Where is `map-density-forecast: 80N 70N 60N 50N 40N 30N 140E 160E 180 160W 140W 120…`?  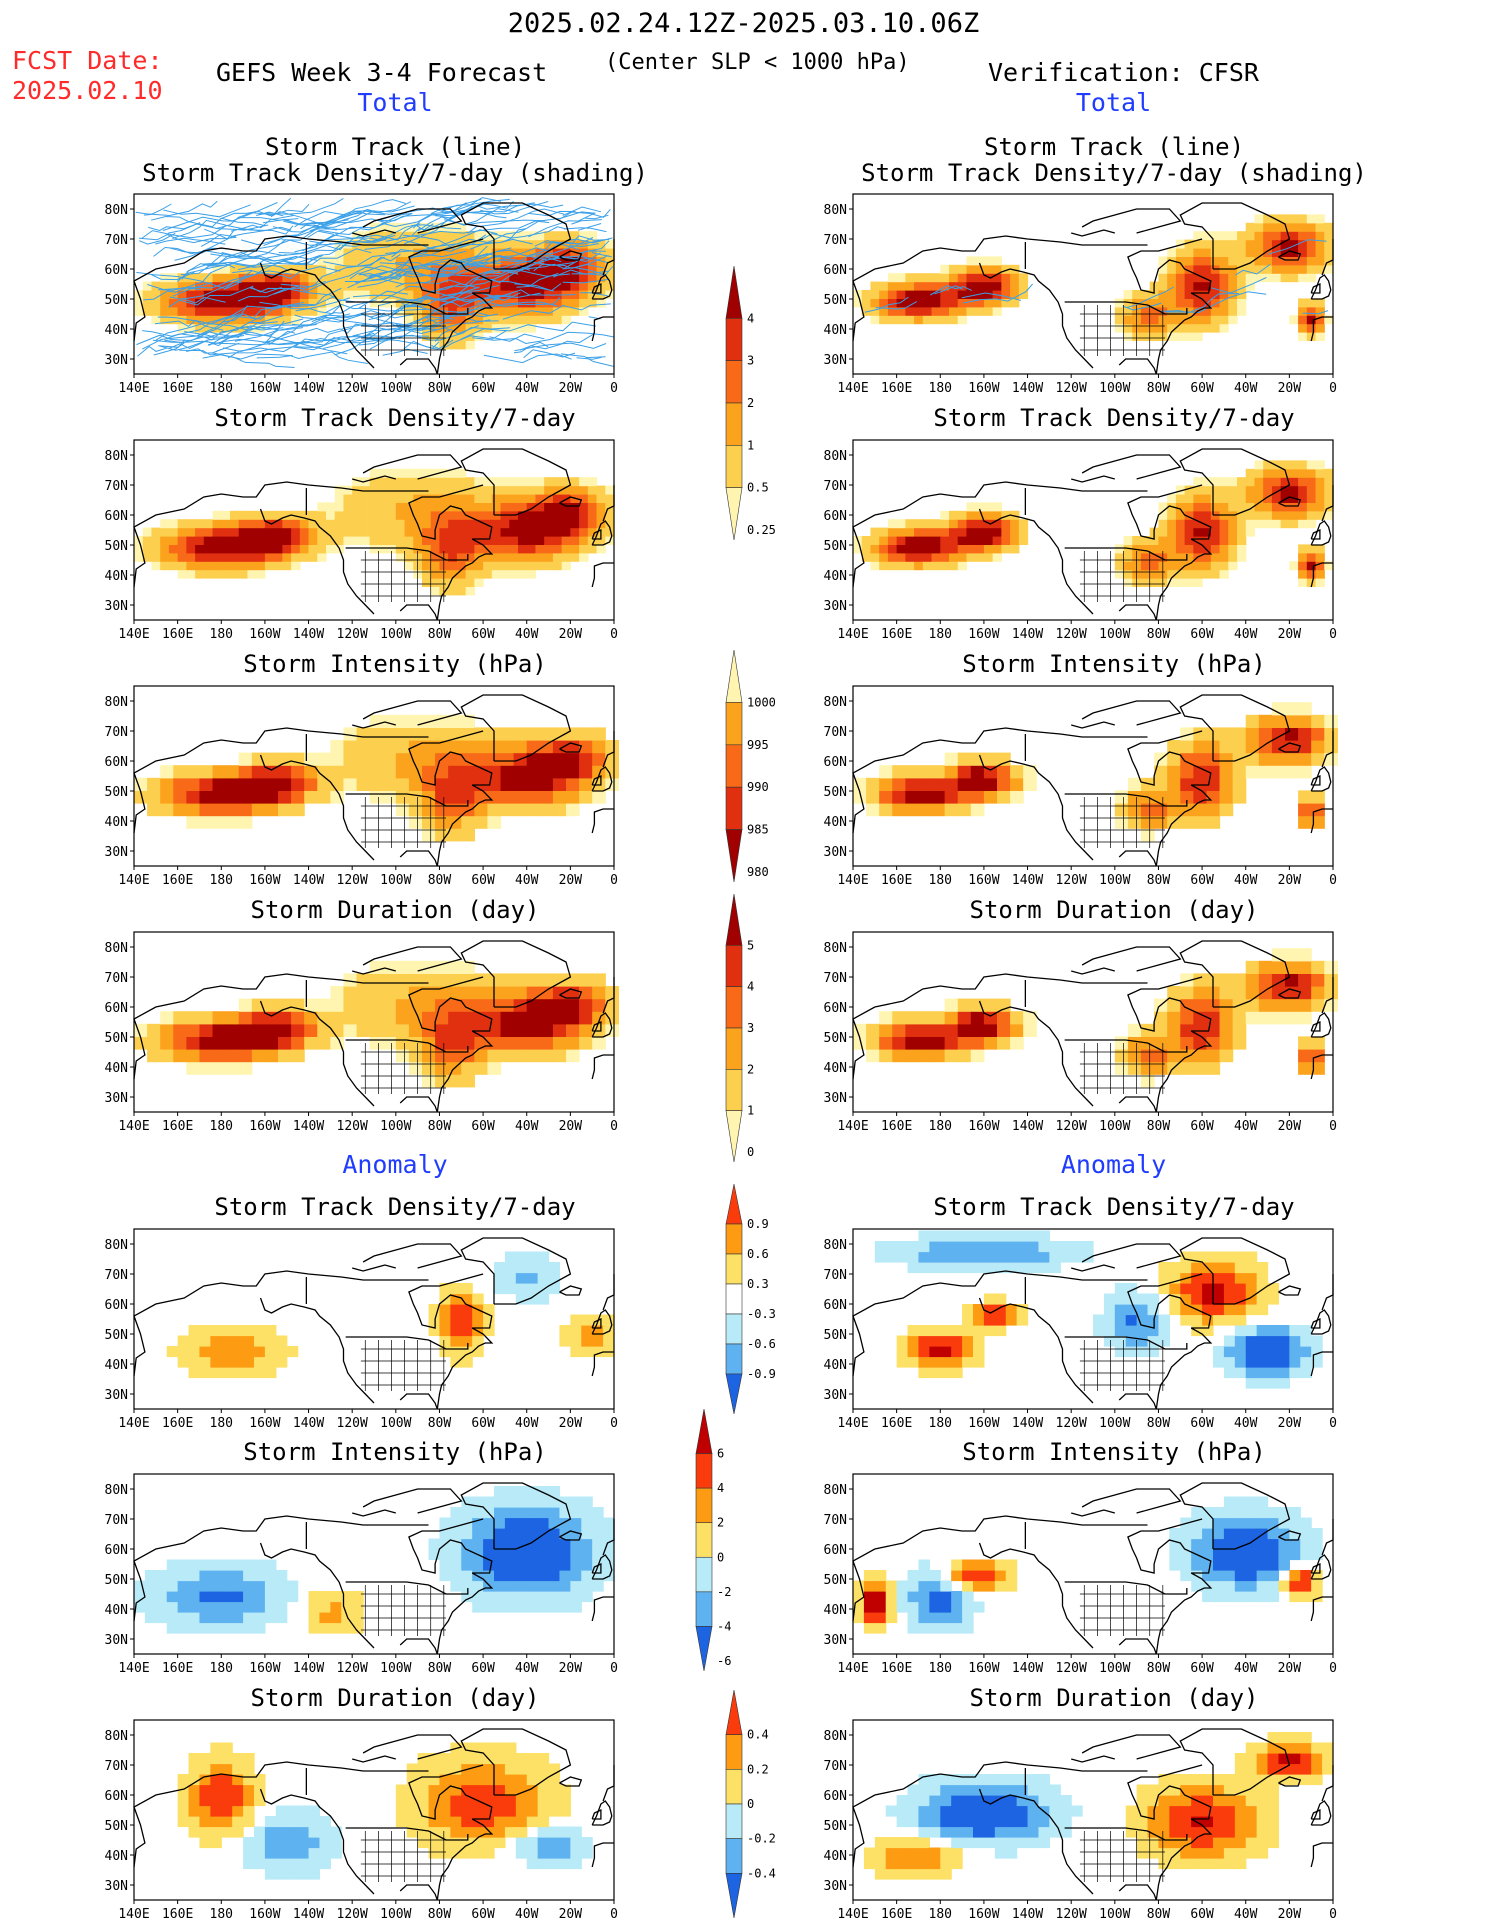 map-density-forecast: 80N 70N 60N 50N 40N 30N 140E 160E 180 160W 140W 120… is located at coordinates (361, 540).